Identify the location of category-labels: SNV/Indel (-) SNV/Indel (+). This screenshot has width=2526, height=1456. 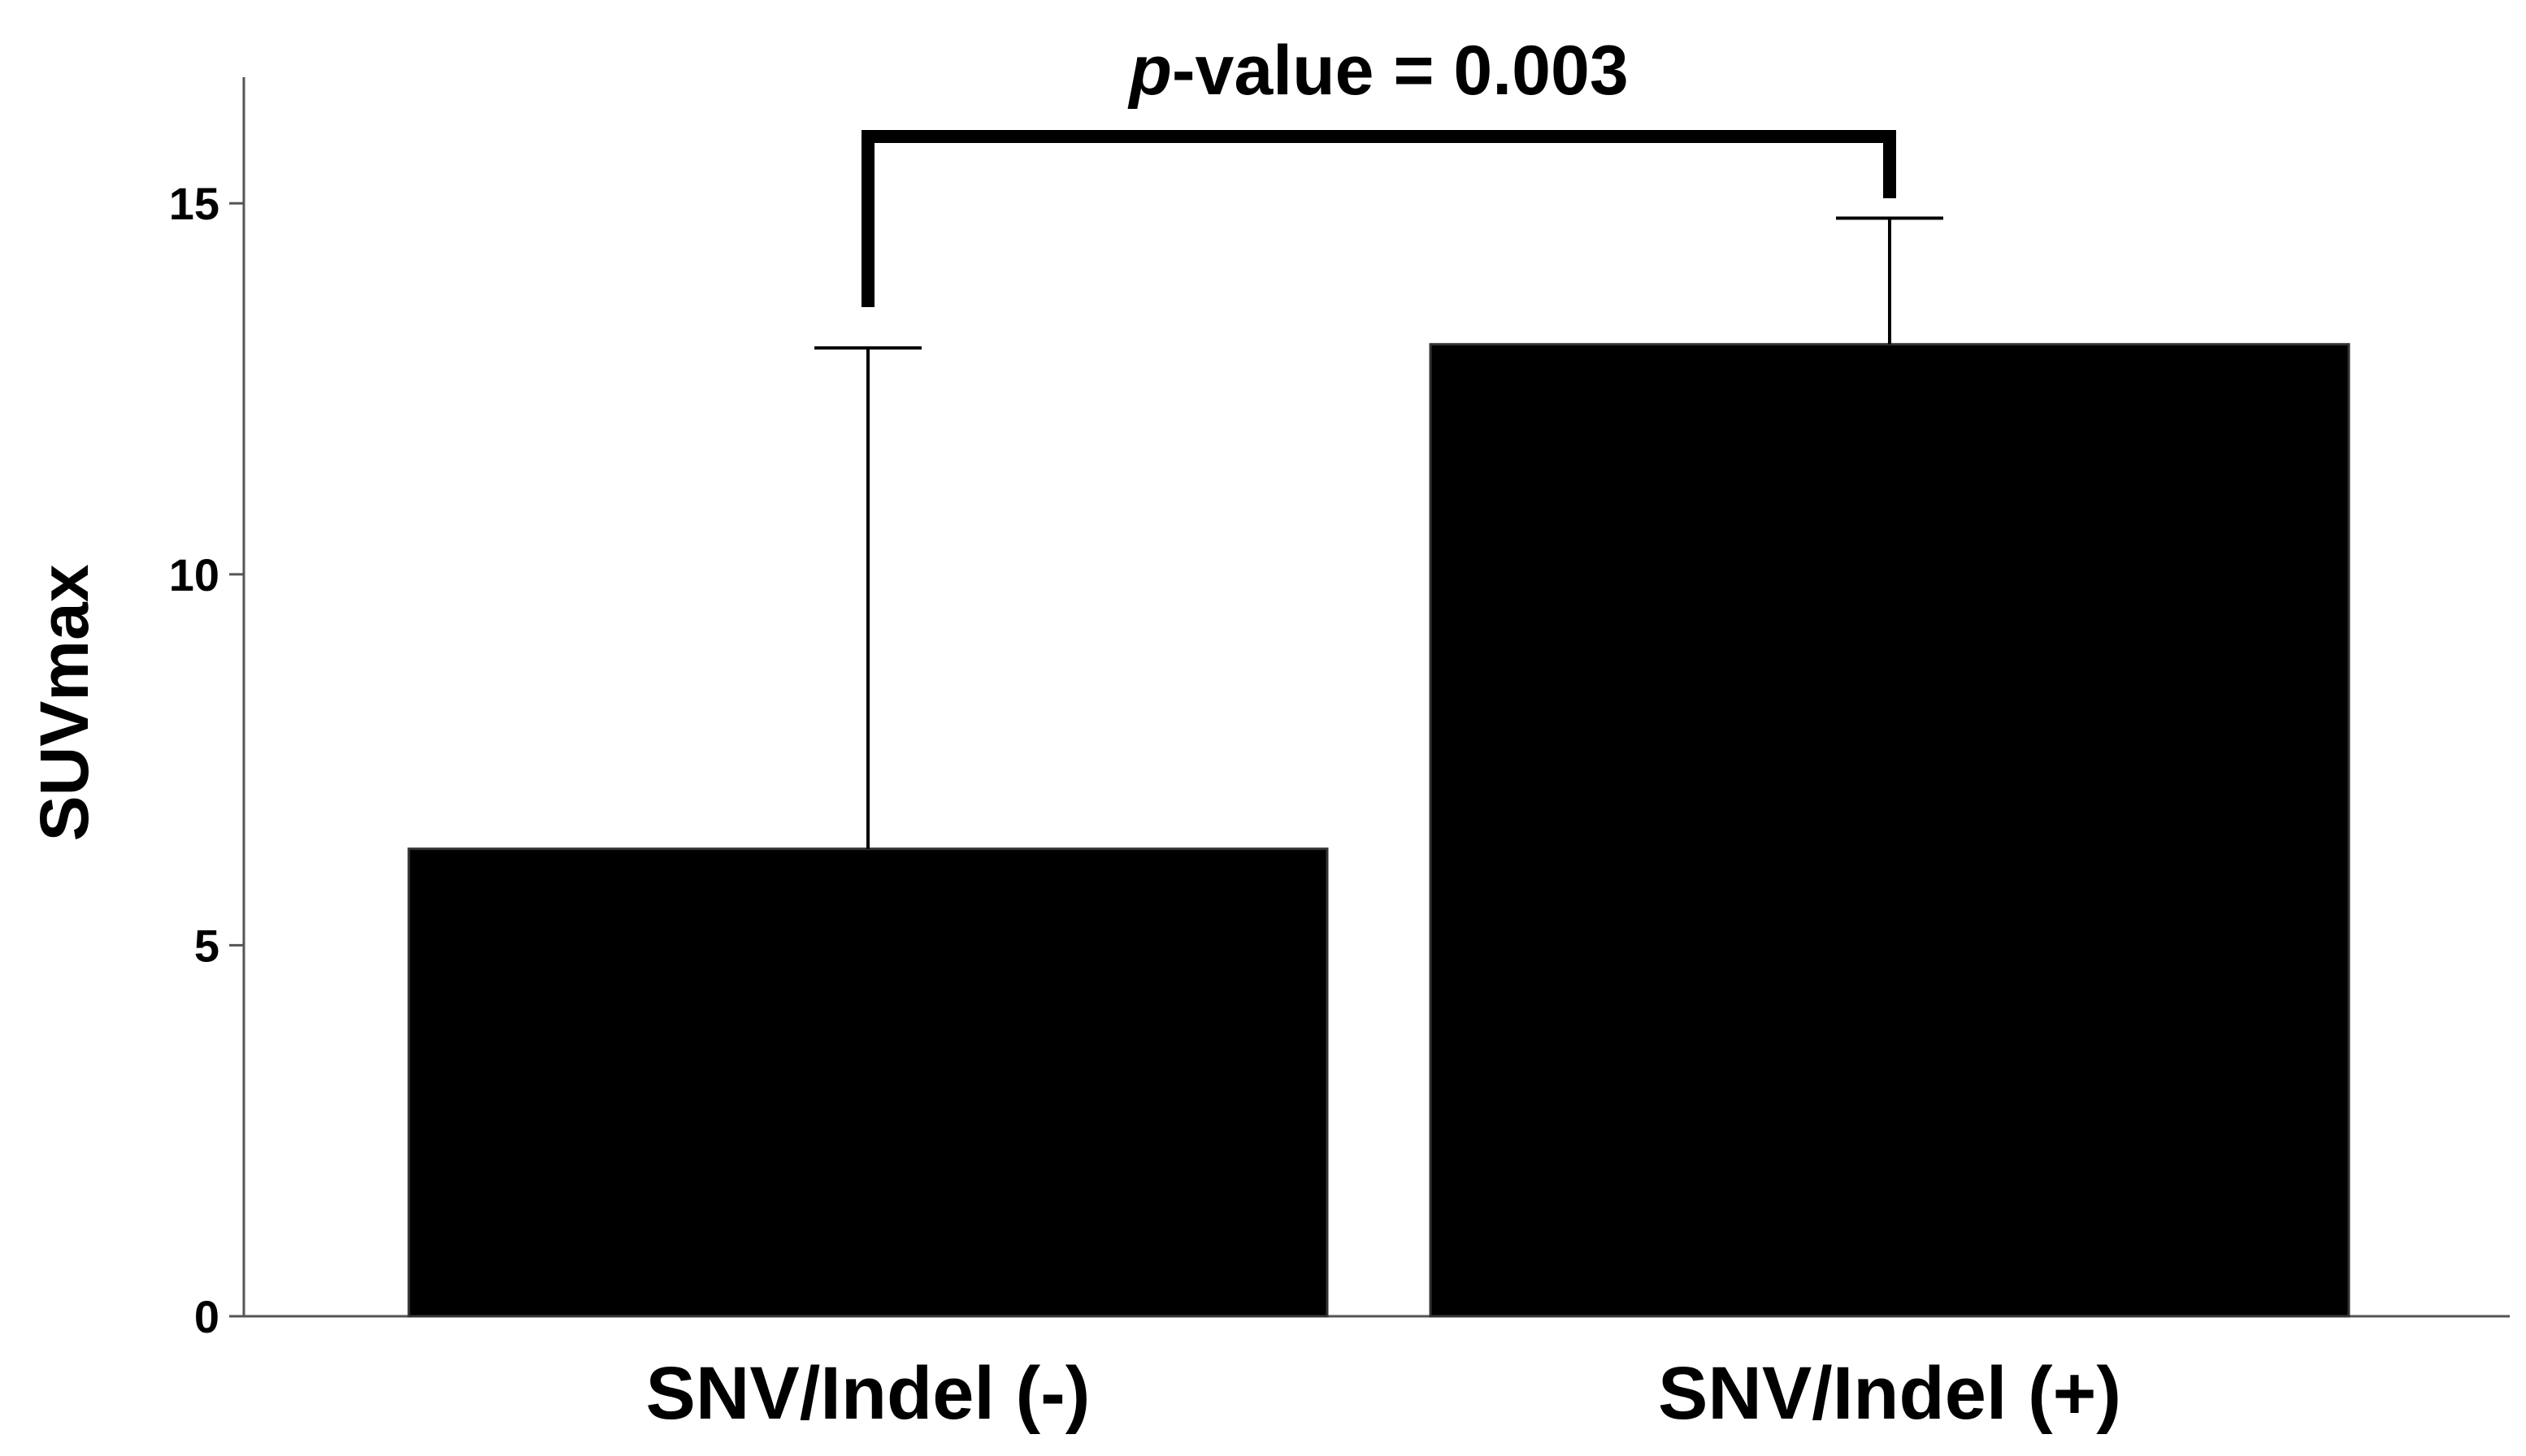
(1384, 1393).